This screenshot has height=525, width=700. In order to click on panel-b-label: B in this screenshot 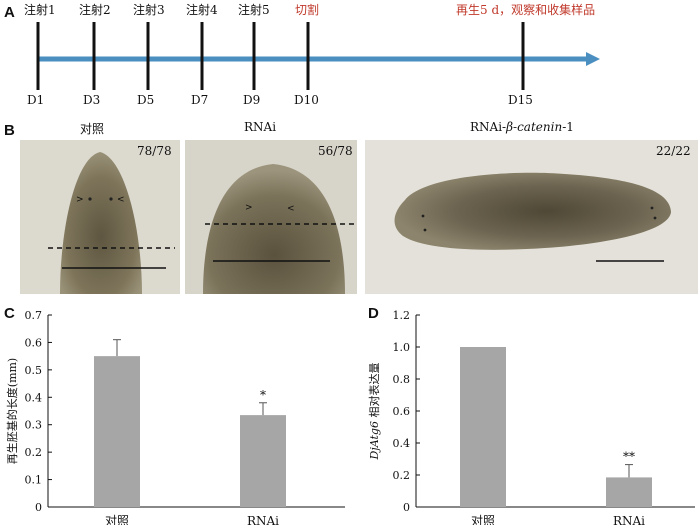, I will do `click(9, 130)`.